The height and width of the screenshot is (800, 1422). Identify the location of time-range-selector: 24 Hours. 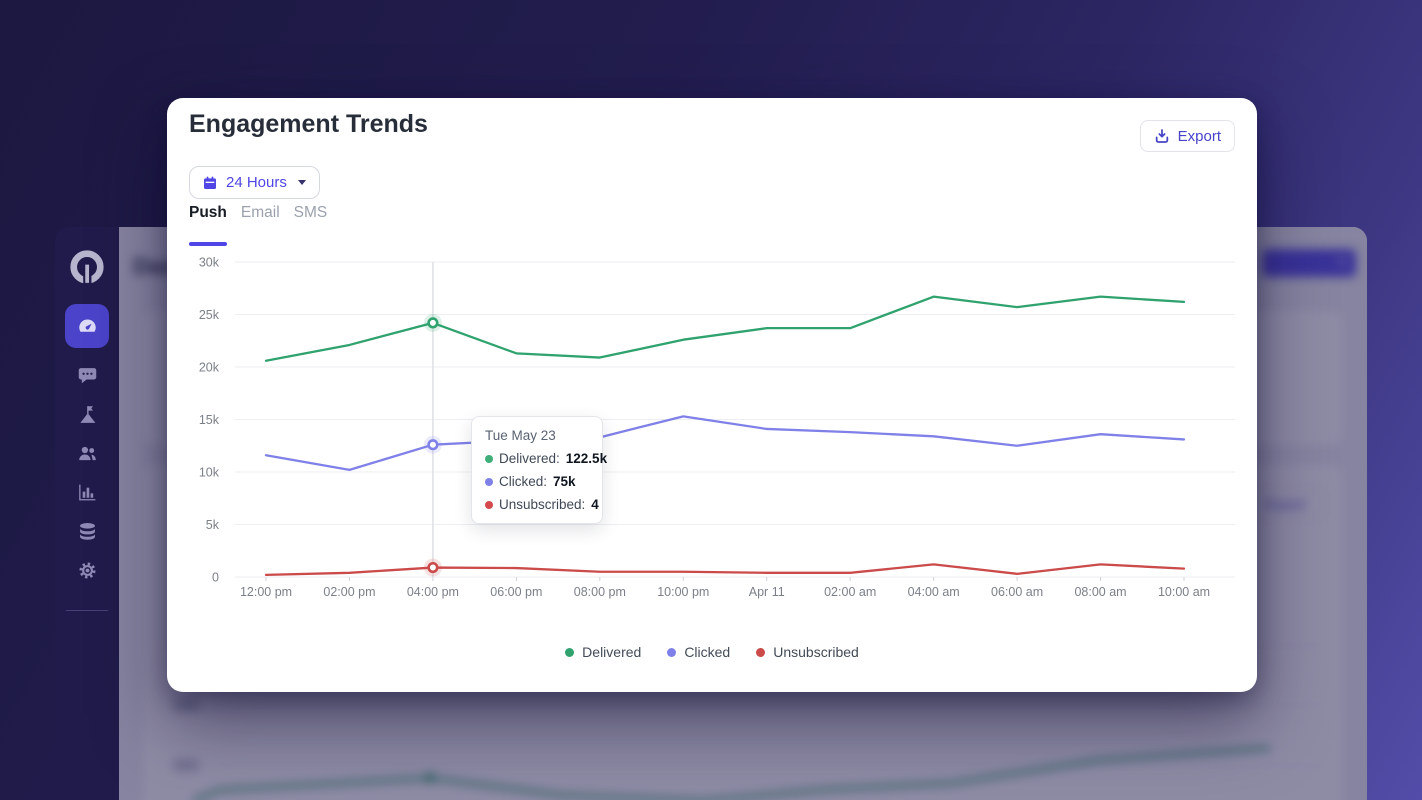
(254, 182).